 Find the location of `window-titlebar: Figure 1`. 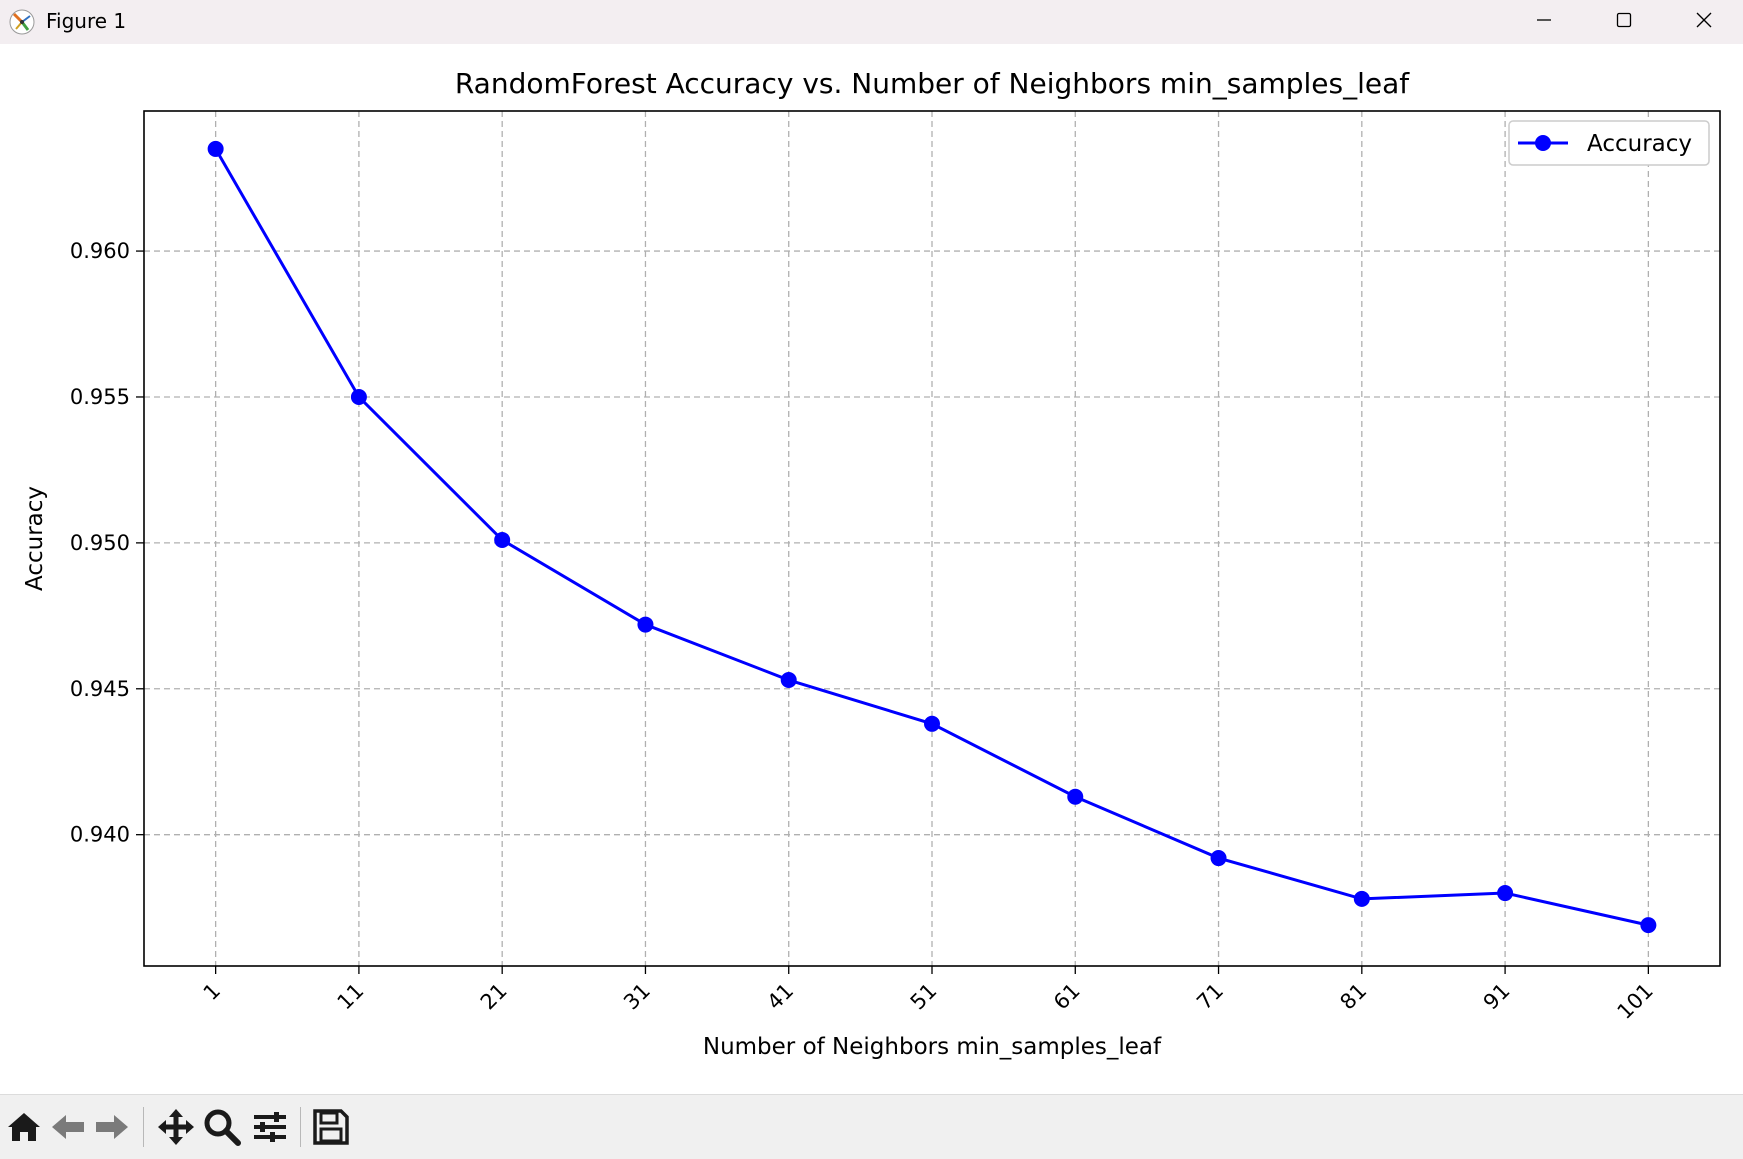

window-titlebar: Figure 1 is located at coordinates (871, 22).